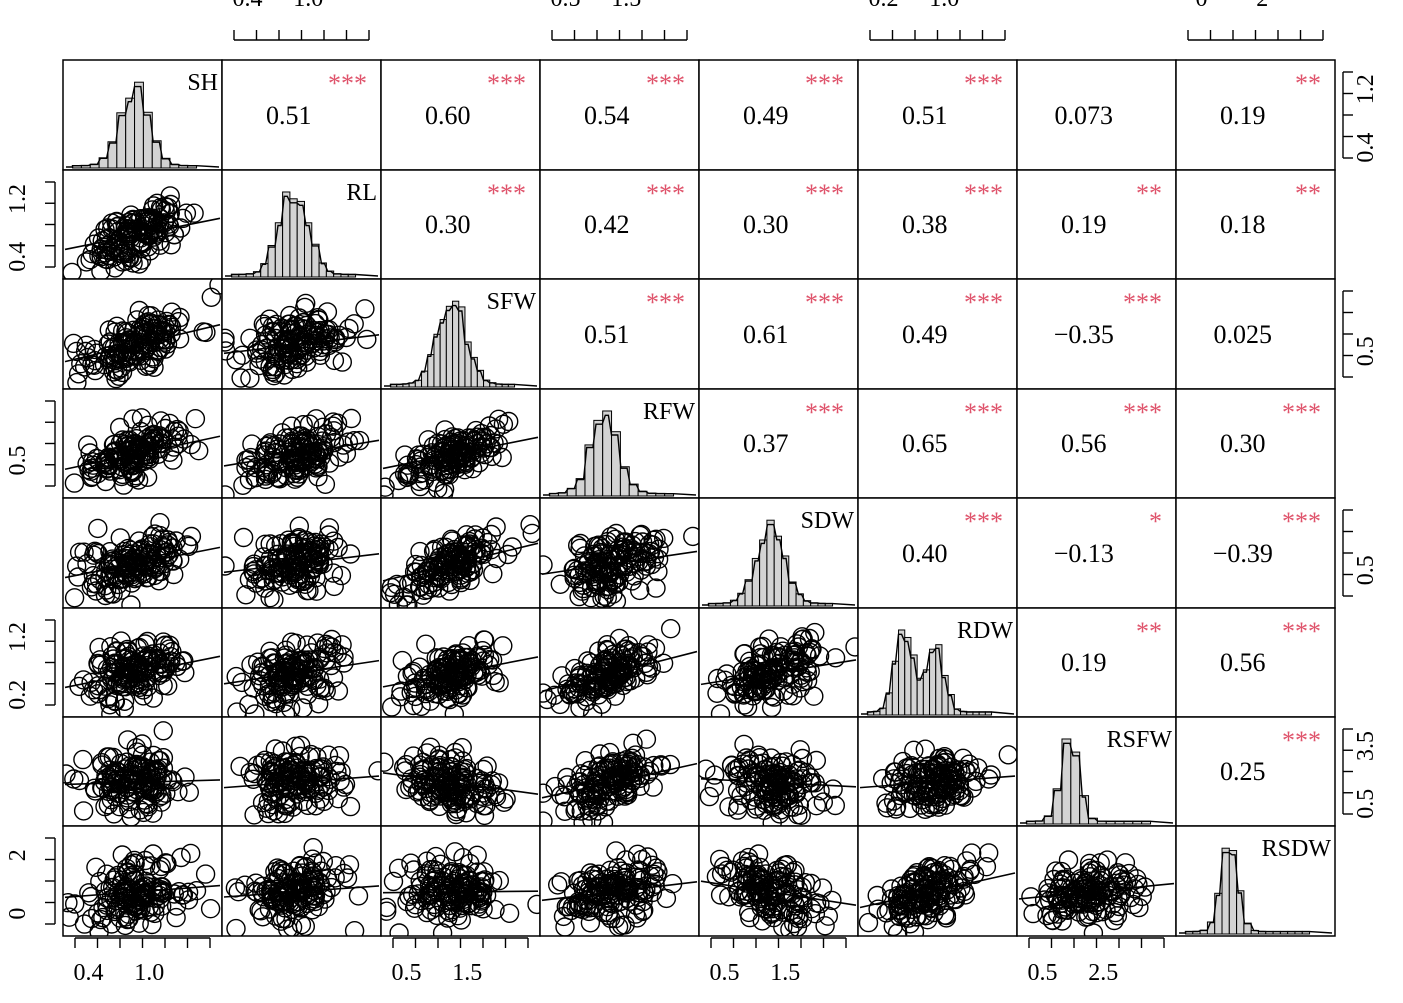 This screenshot has height=1003, width=1403. What do you see at coordinates (142, 343) in the screenshot?
I see `fit-line` at bounding box center [142, 343].